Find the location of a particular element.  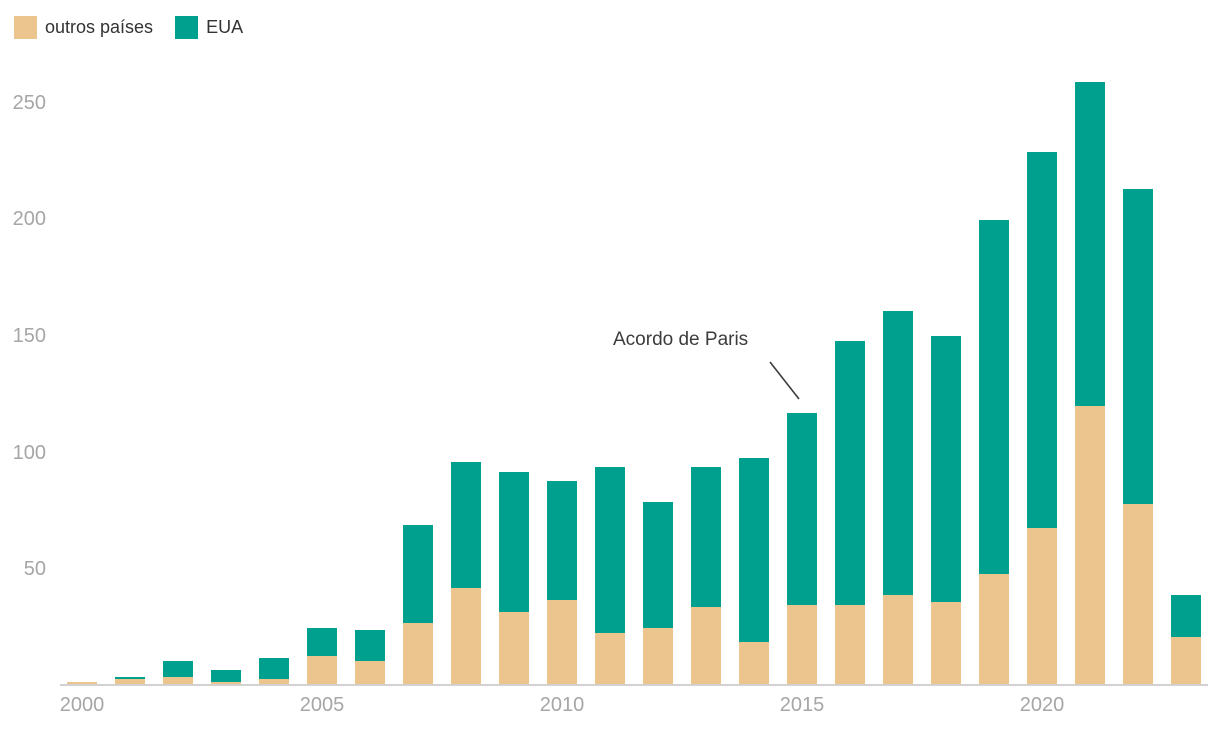

bar-segment-EUA-2013 is located at coordinates (706, 537).